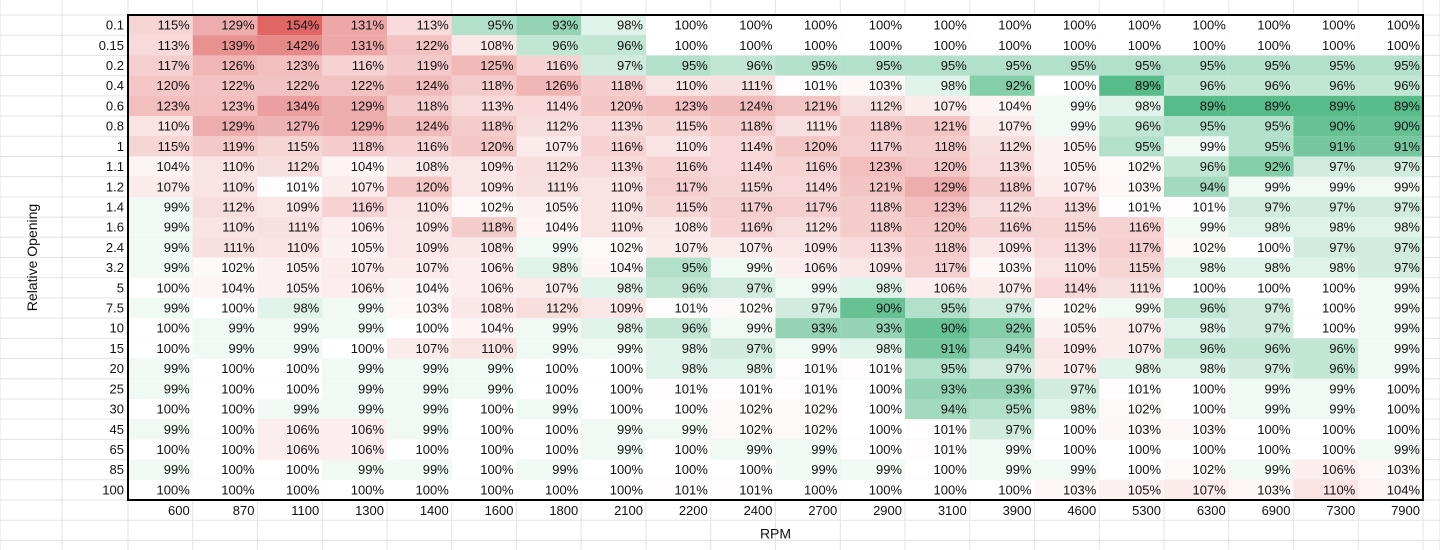 The image size is (1440, 550). What do you see at coordinates (368, 126) in the screenshot?
I see `cell-value-label: 129%` at bounding box center [368, 126].